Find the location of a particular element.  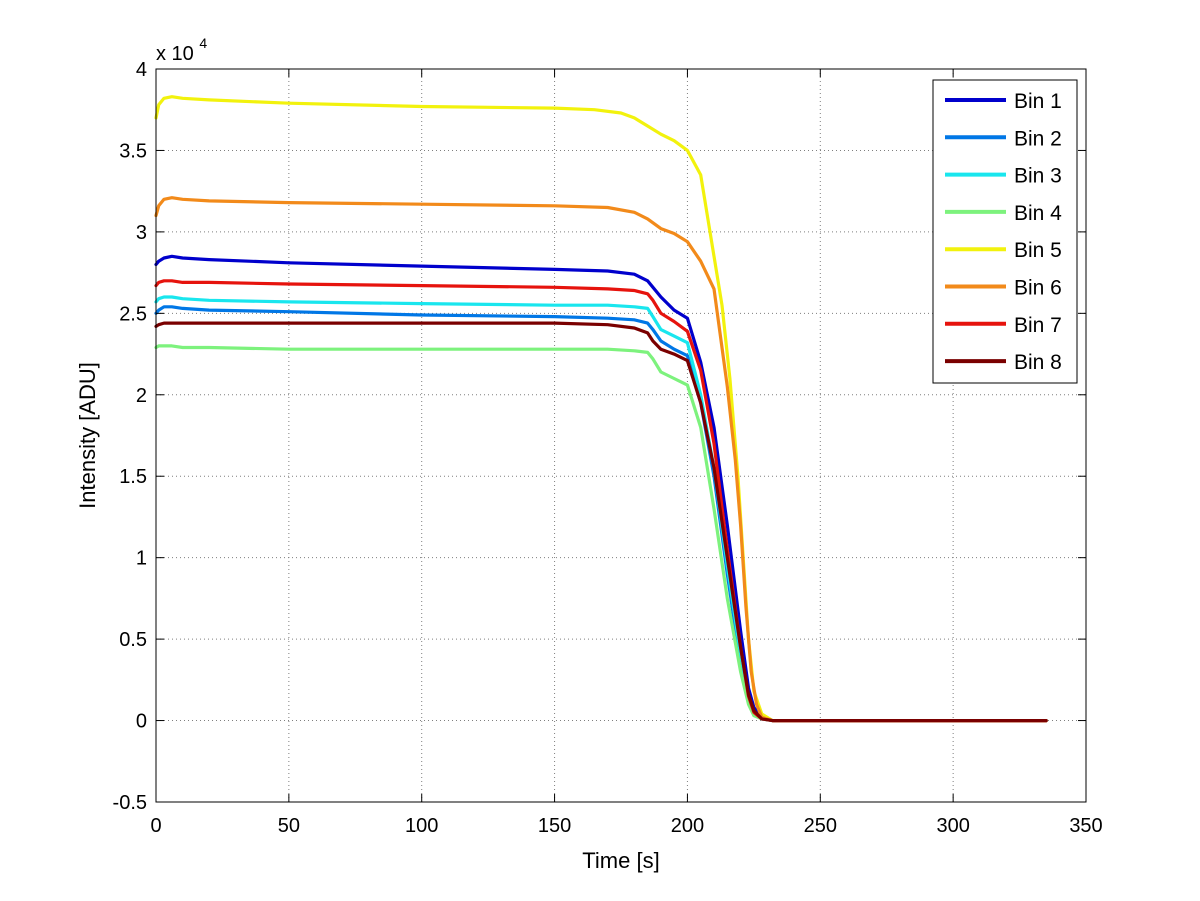

y-tick-label: 0.5 is located at coordinates (133, 640).